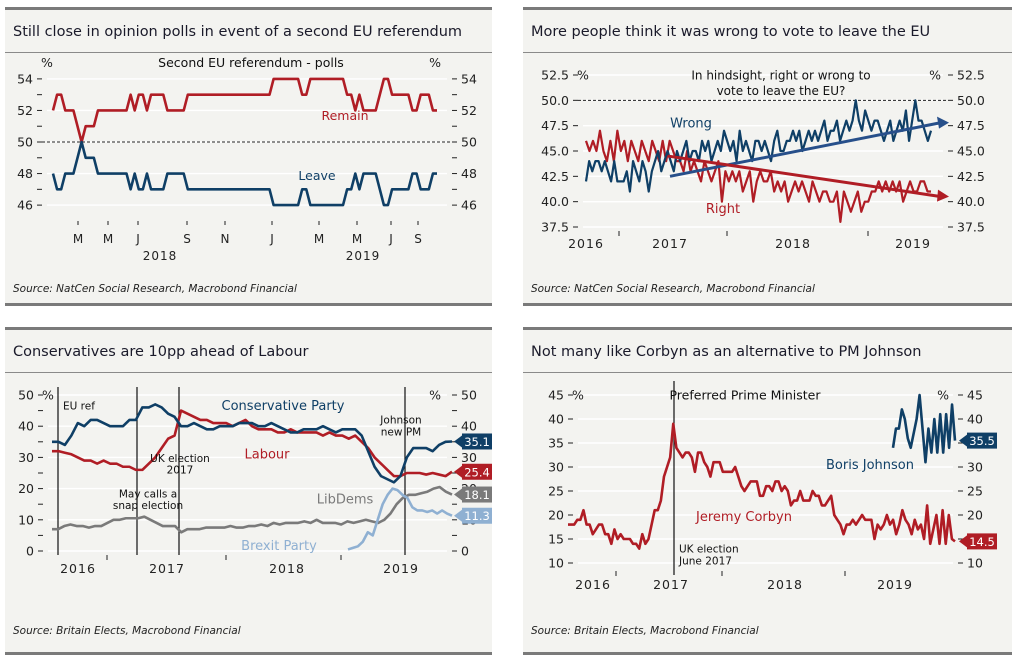 The width and height of the screenshot is (1019, 659). I want to click on y-tick-label-right: 45, so click(975, 395).